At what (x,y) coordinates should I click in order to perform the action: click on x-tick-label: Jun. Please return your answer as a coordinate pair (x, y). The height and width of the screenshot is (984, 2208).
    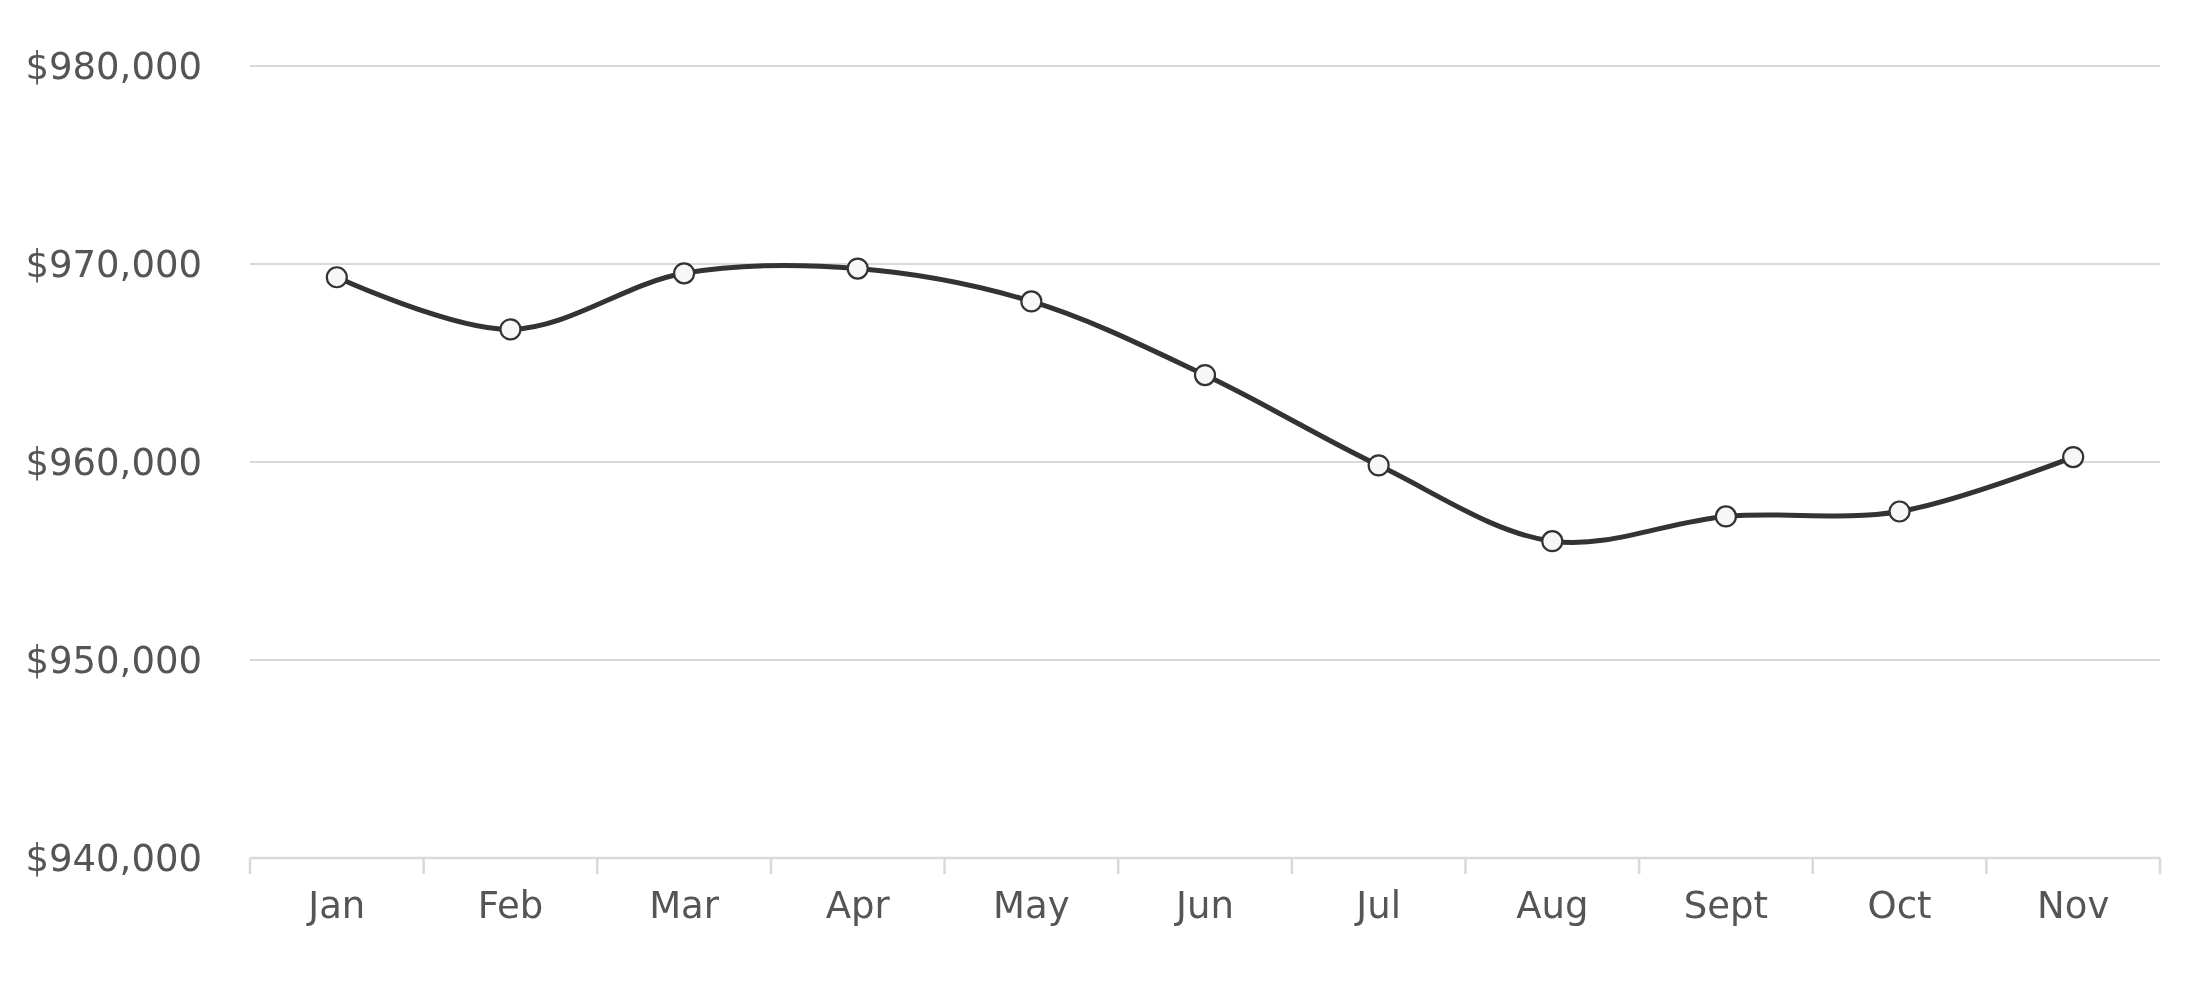
    Looking at the image, I should click on (1204, 905).